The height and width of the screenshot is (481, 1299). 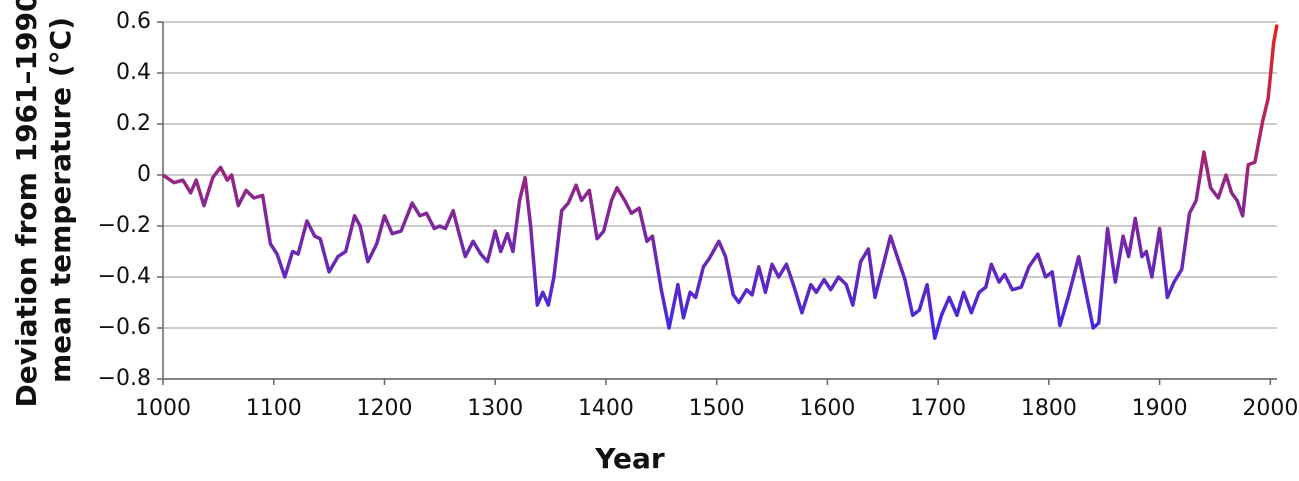 What do you see at coordinates (60, 200) in the screenshot?
I see `y-axis-title: mean temperature (°C)` at bounding box center [60, 200].